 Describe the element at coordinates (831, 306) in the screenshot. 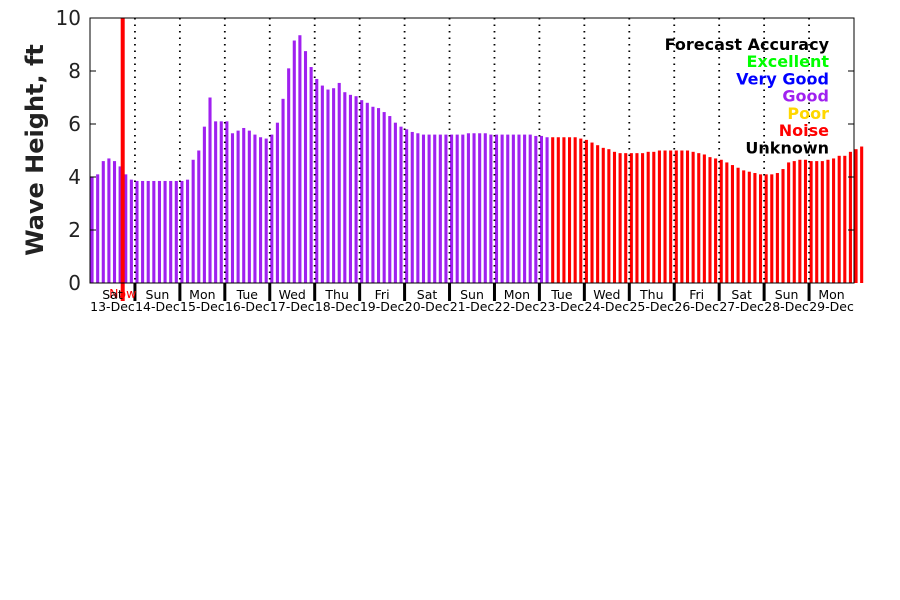

I see `x-date-label: 29-Dec` at that location.